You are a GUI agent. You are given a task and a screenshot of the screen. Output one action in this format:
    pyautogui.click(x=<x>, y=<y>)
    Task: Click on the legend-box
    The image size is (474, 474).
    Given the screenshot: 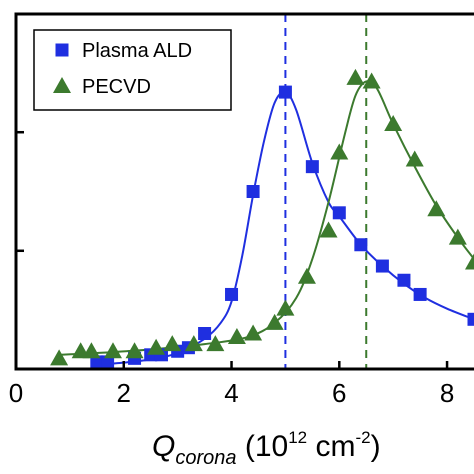 What is the action you would take?
    pyautogui.click(x=132, y=70)
    